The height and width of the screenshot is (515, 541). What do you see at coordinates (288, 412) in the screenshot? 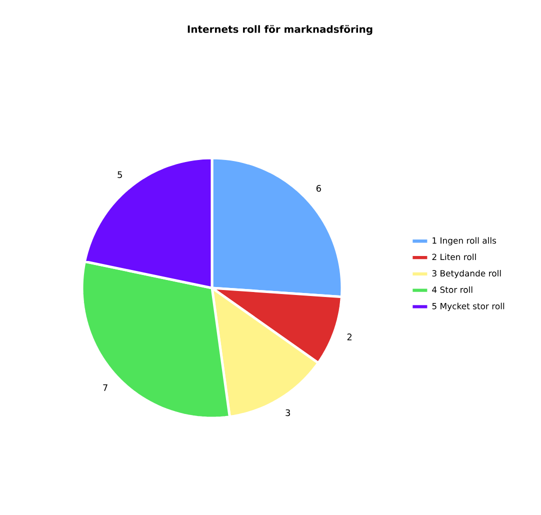
I see `data-label: 3` at bounding box center [288, 412].